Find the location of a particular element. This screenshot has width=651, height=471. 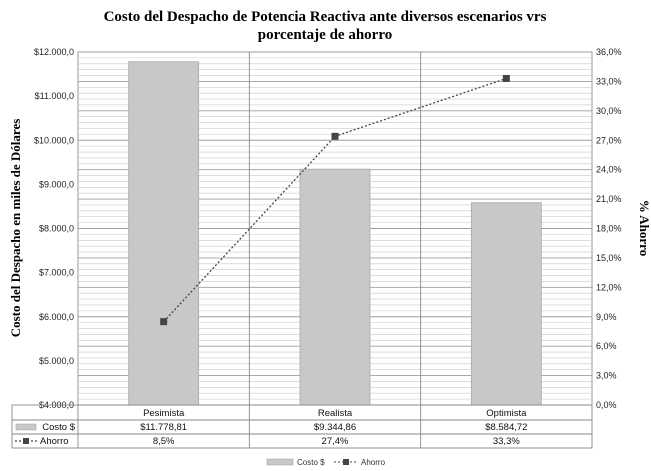

y2-tick-label: 18,0% is located at coordinates (609, 229).